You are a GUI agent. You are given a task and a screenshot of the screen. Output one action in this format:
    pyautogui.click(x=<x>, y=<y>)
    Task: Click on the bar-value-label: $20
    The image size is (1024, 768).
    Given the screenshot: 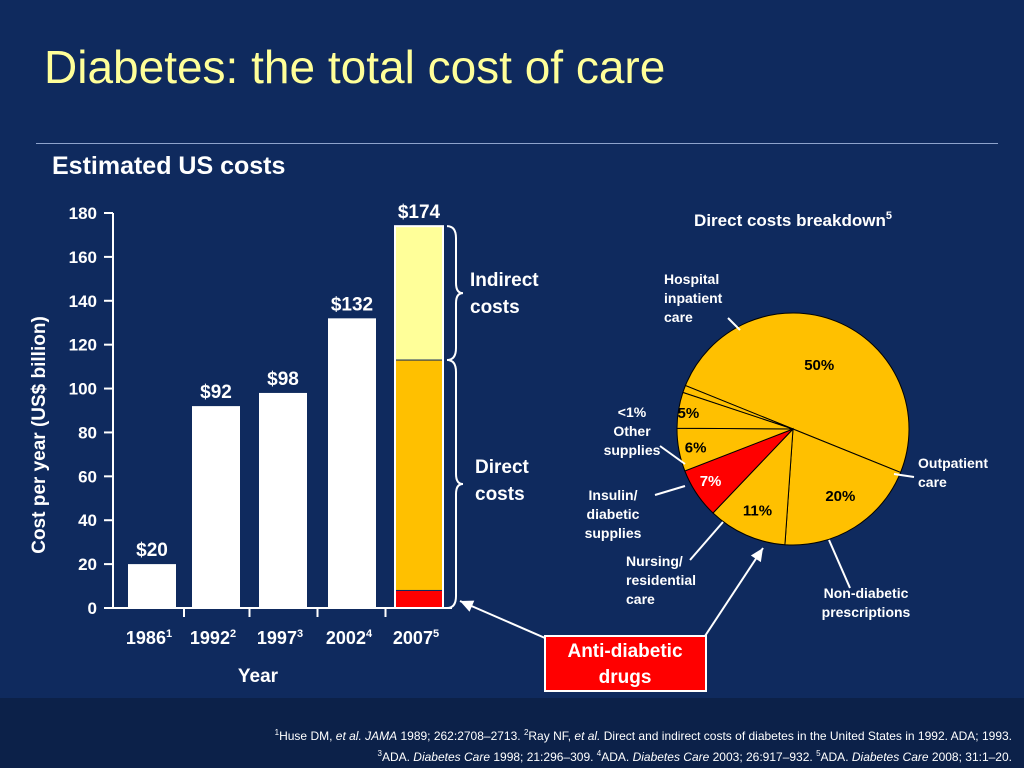 What is the action you would take?
    pyautogui.click(x=152, y=550)
    